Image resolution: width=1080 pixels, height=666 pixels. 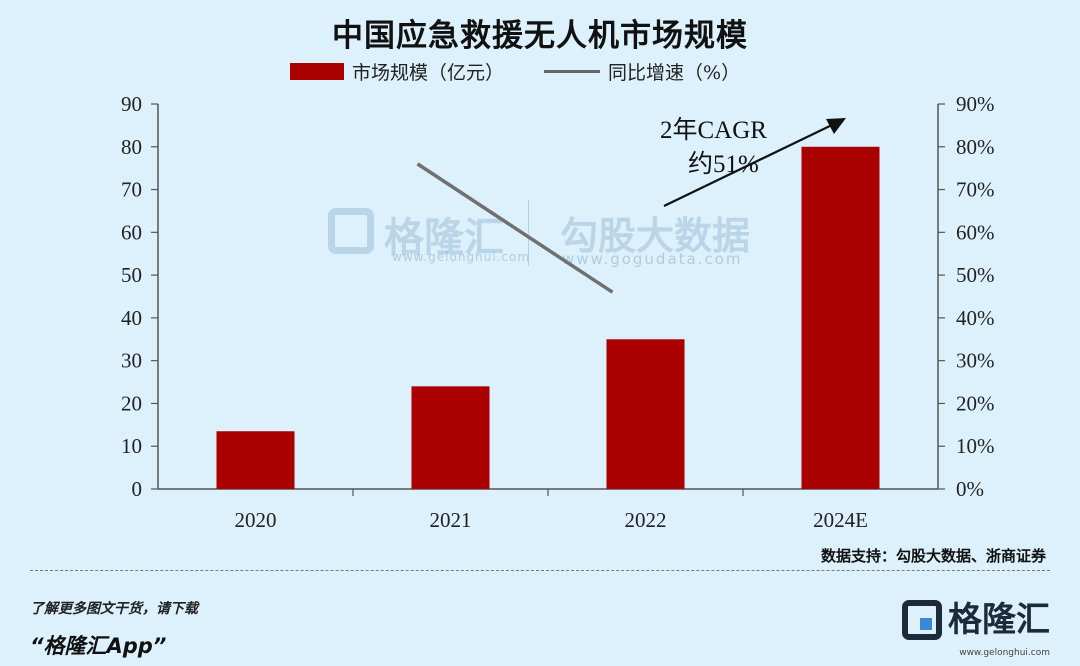 I want to click on footer-promo-text: 了解更多图文干货，请下载, so click(x=114, y=609).